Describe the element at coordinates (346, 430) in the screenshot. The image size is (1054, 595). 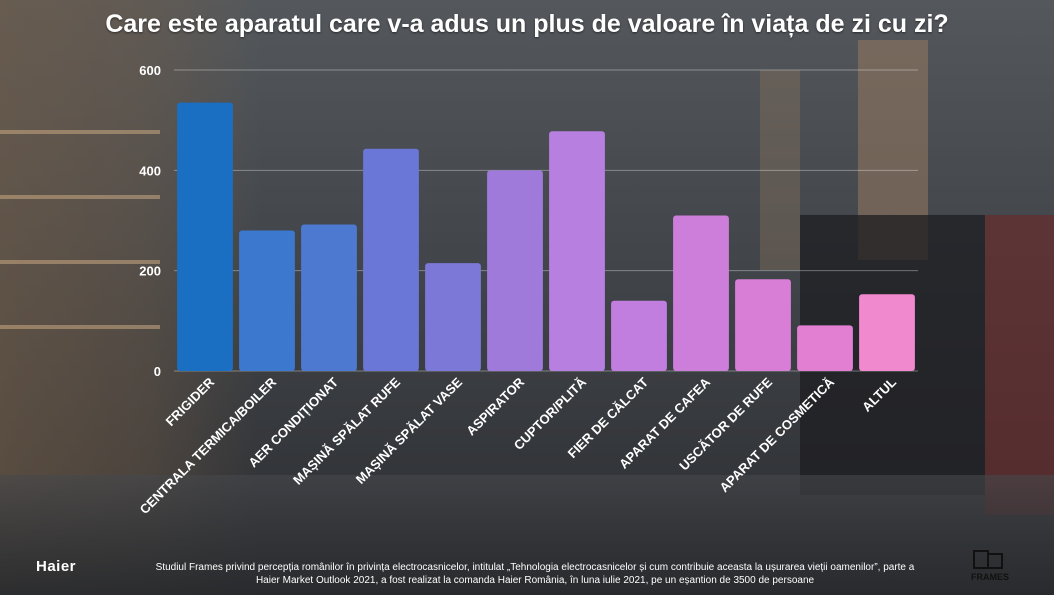
I see `x-tick-label: MAȘINĂ SPĂLAT RUFE` at that location.